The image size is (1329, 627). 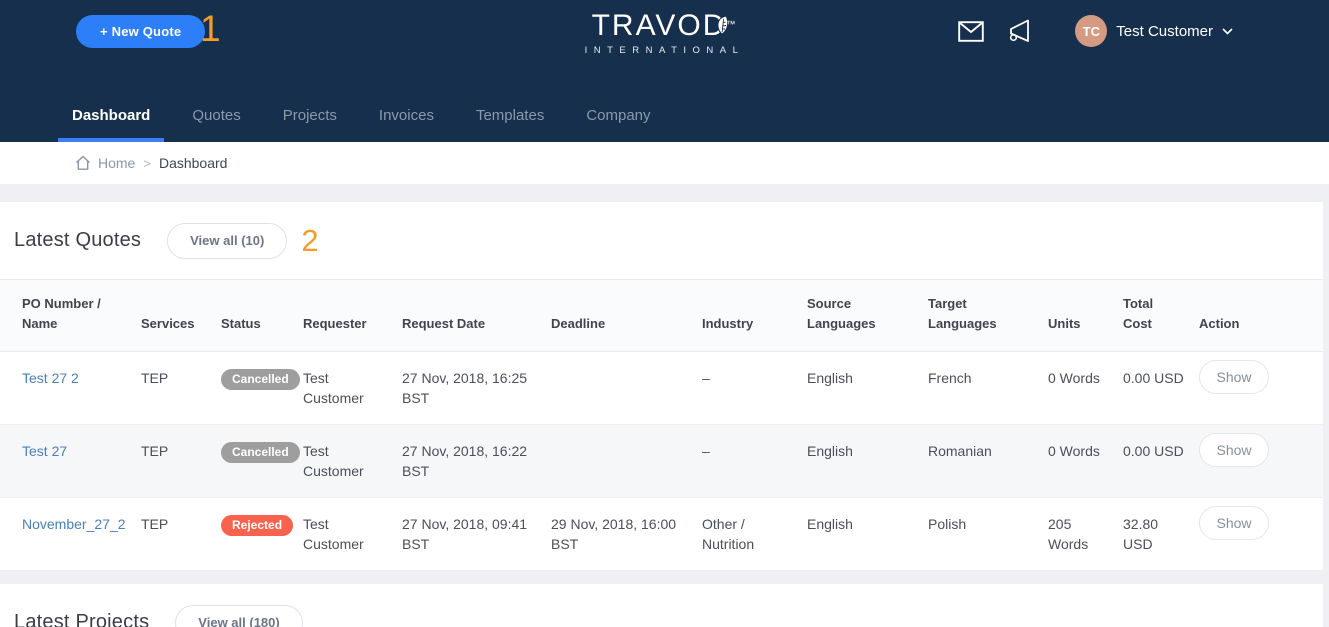 I want to click on tab-dashboard: Dashboard, so click(x=111, y=115).